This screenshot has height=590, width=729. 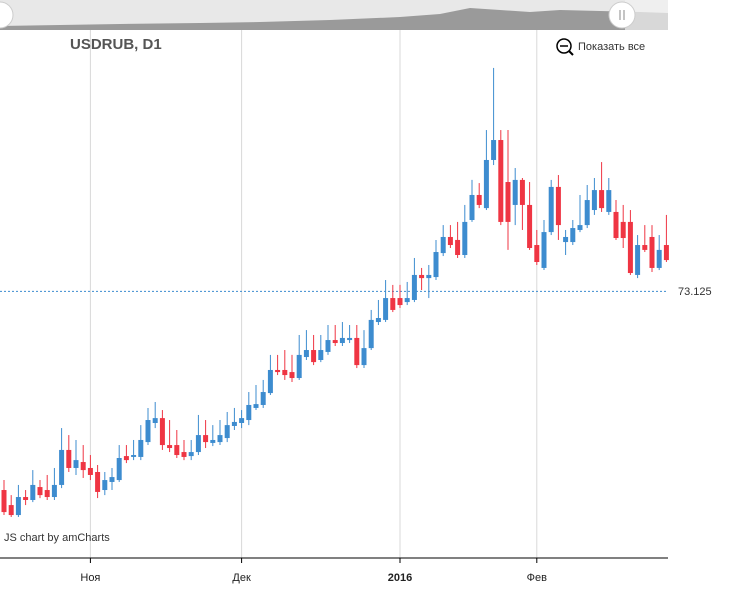 What do you see at coordinates (622, 15) in the screenshot?
I see `scrollbar-grip-right` at bounding box center [622, 15].